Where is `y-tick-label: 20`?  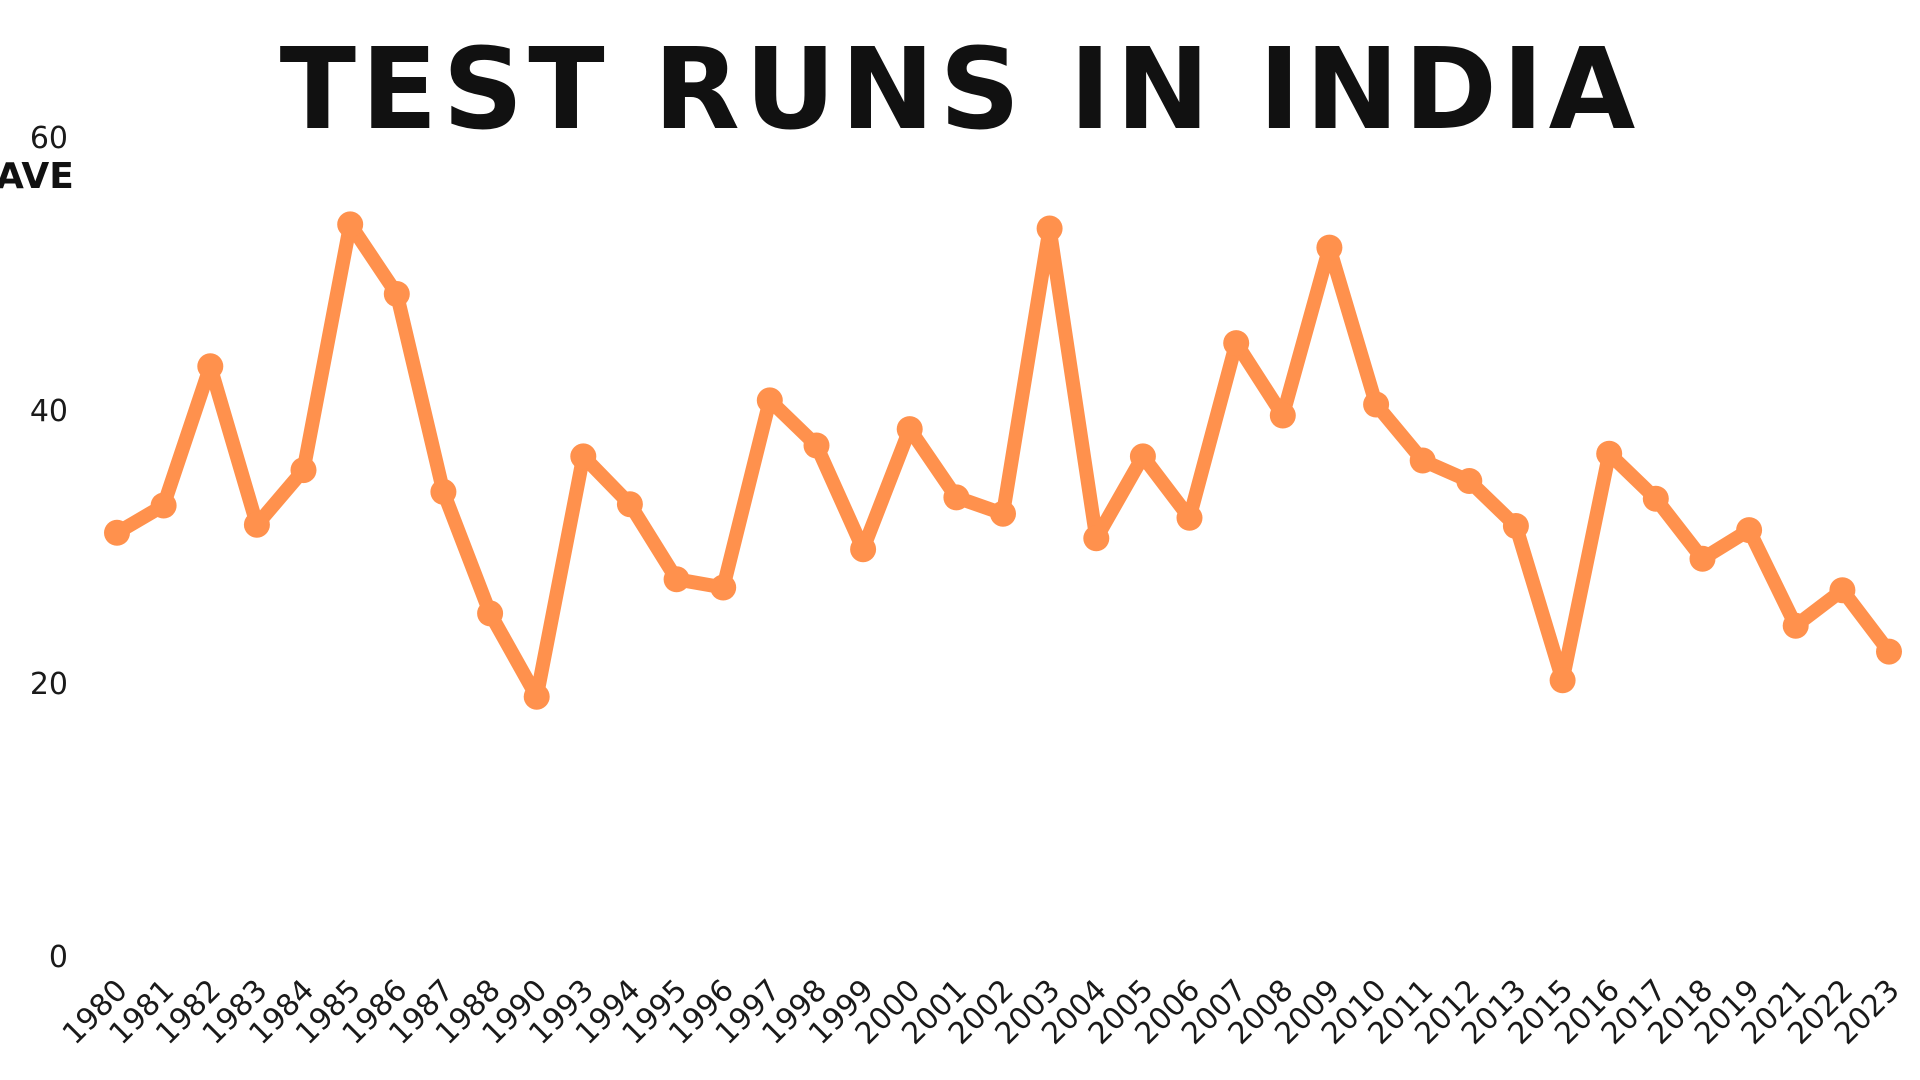
y-tick-label: 20 is located at coordinates (49, 684).